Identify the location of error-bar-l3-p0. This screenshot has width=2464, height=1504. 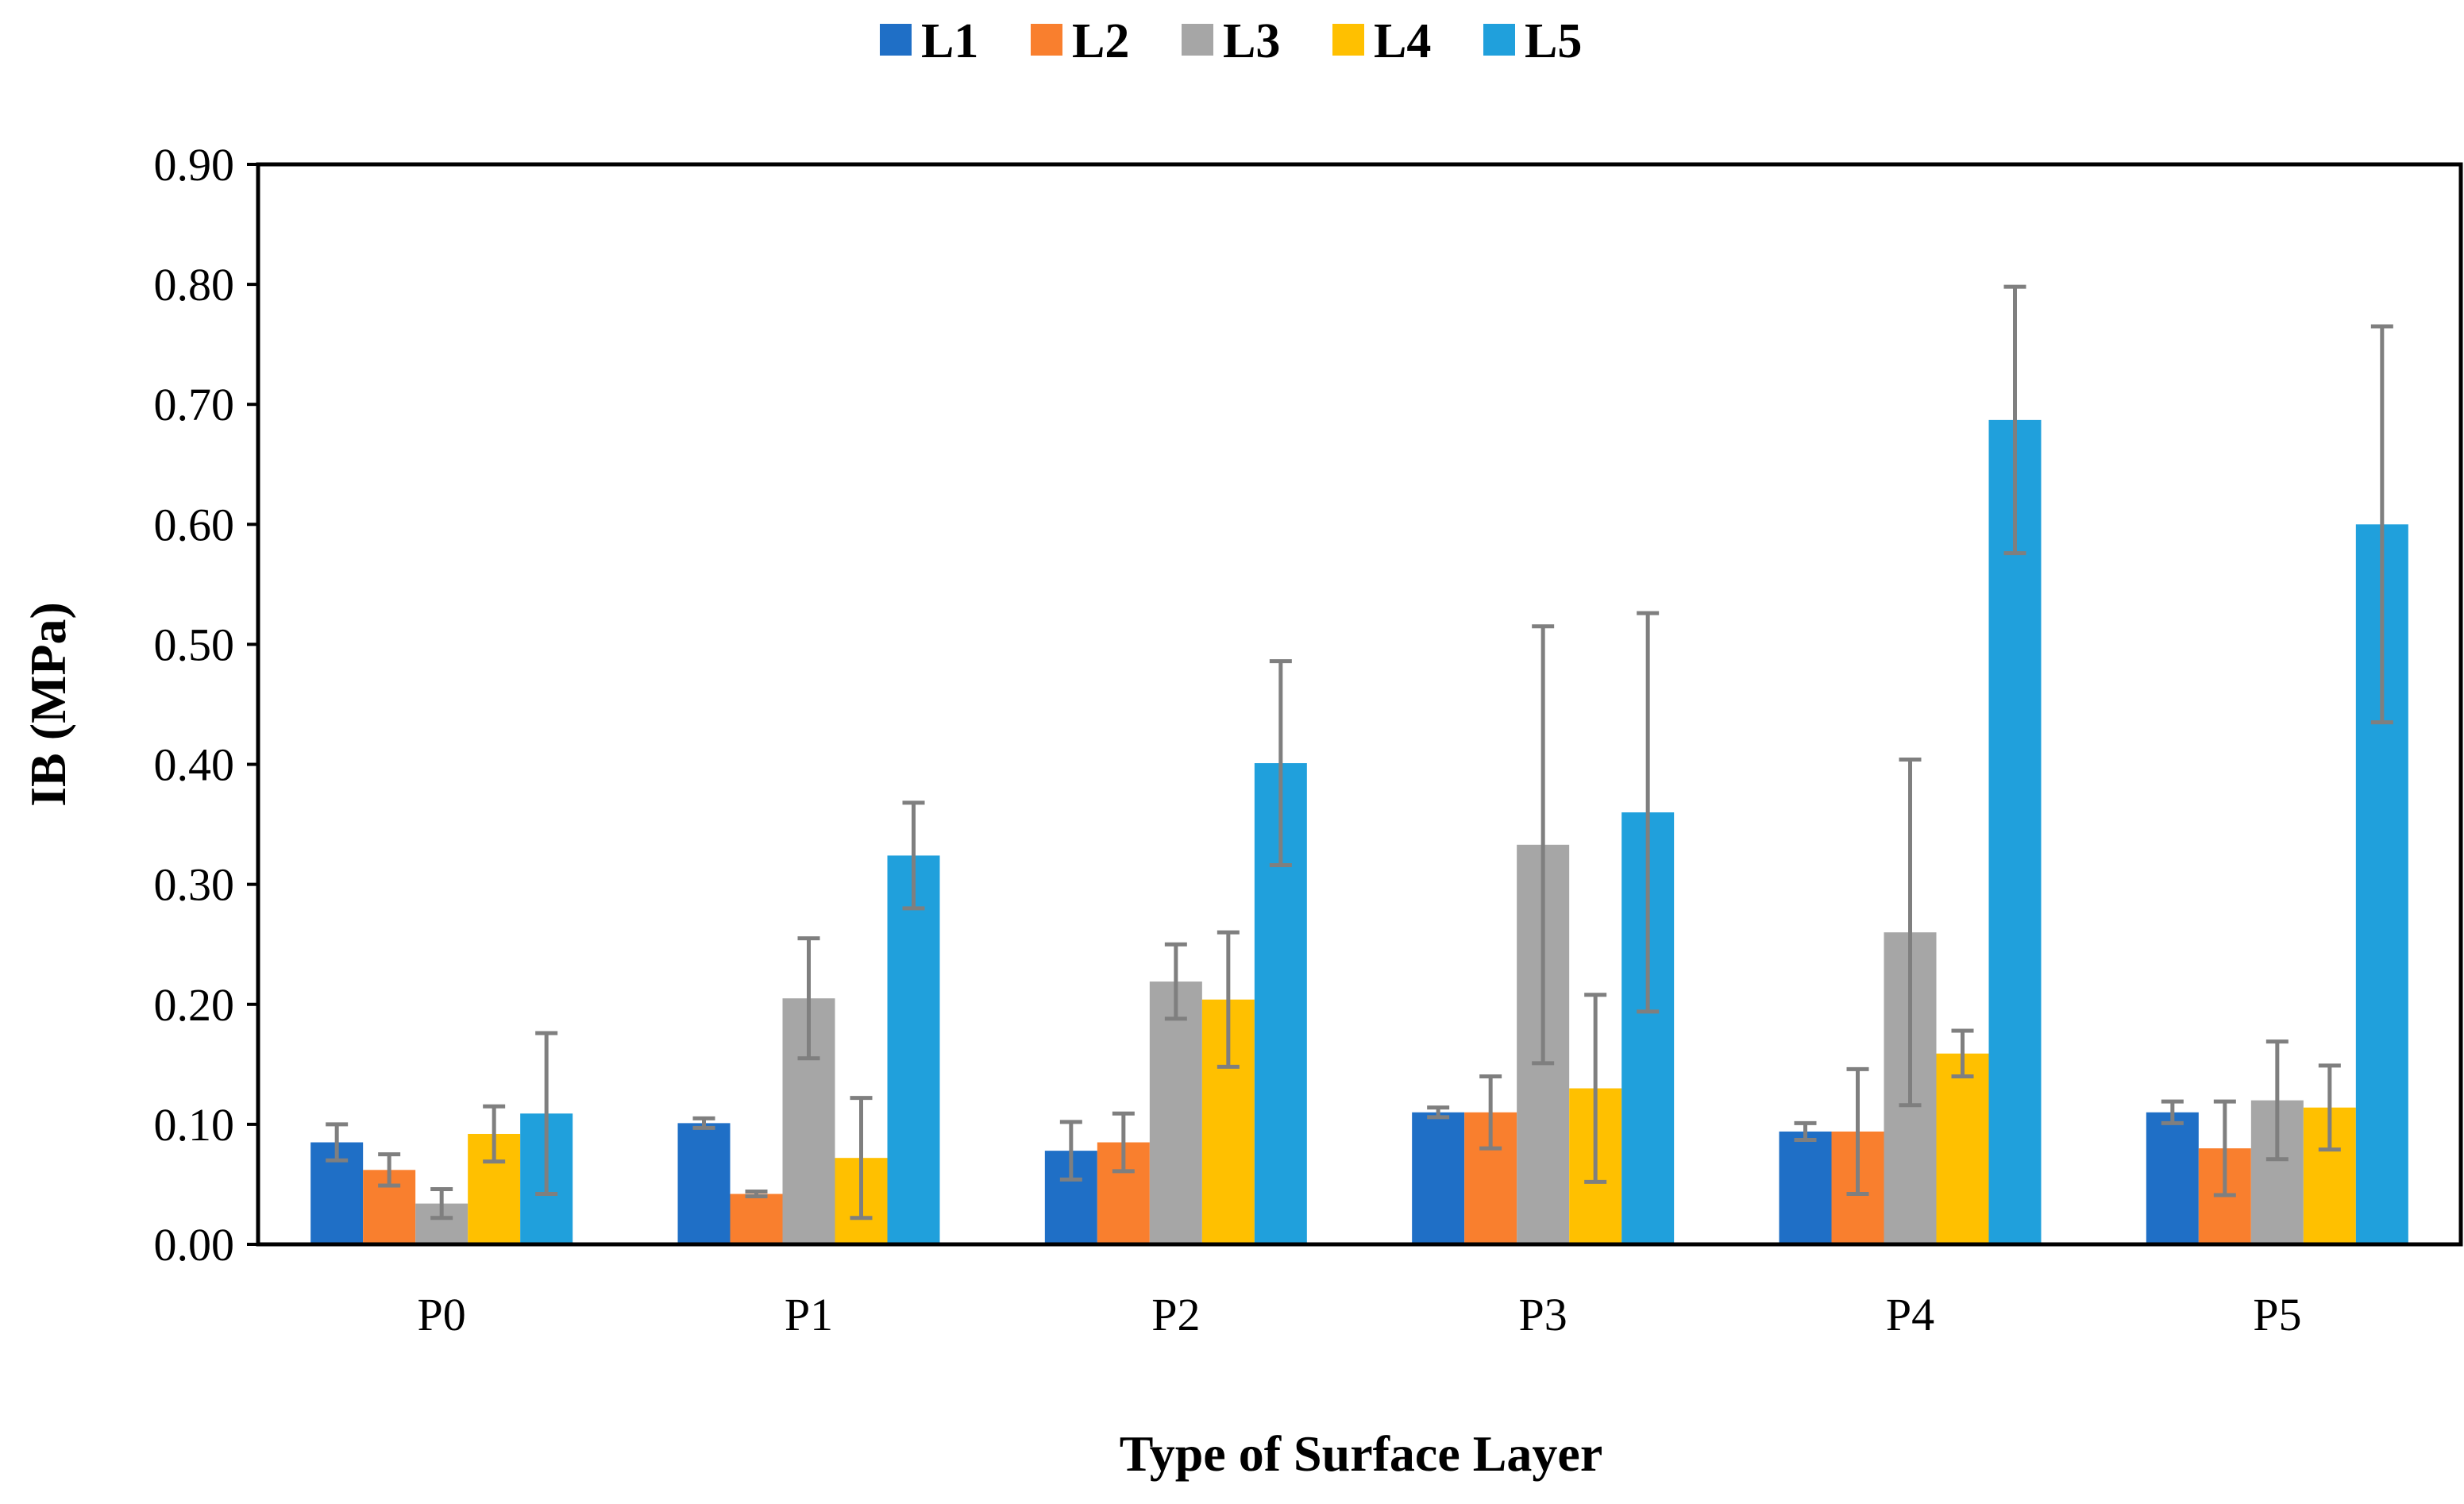
(441, 1203).